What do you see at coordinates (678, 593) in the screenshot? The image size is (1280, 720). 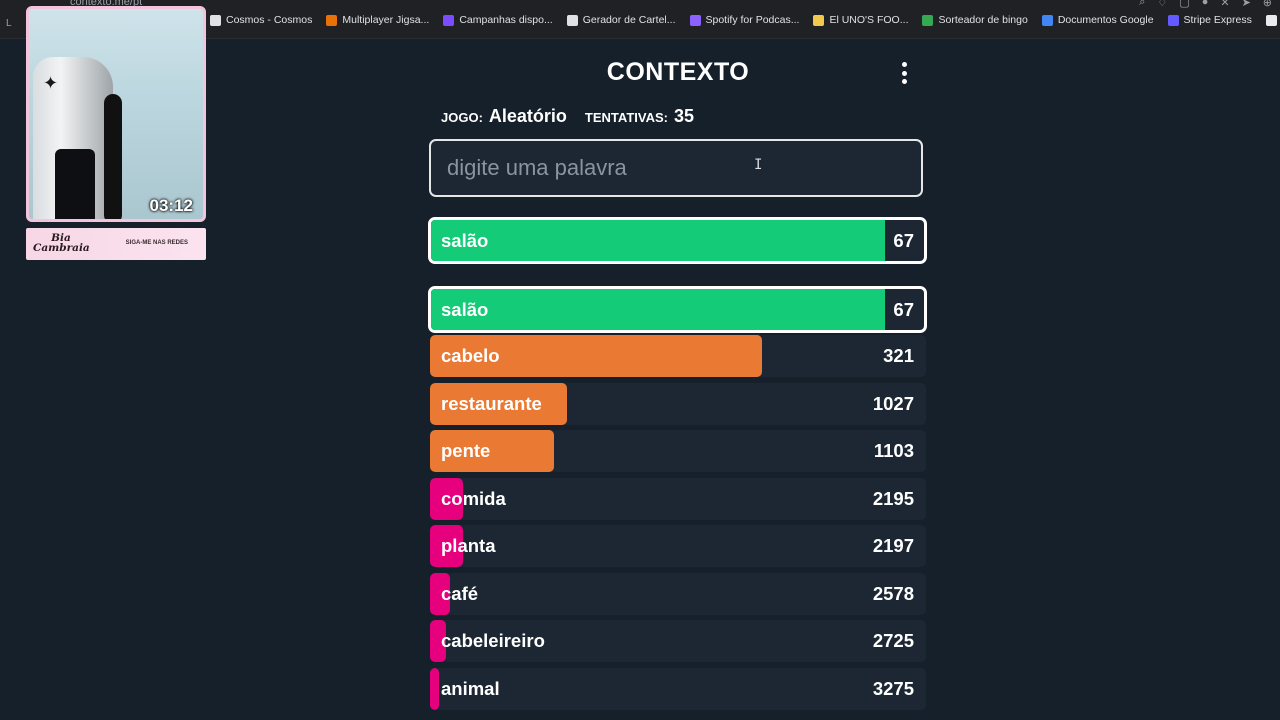 I see `guess-row: café 2578` at bounding box center [678, 593].